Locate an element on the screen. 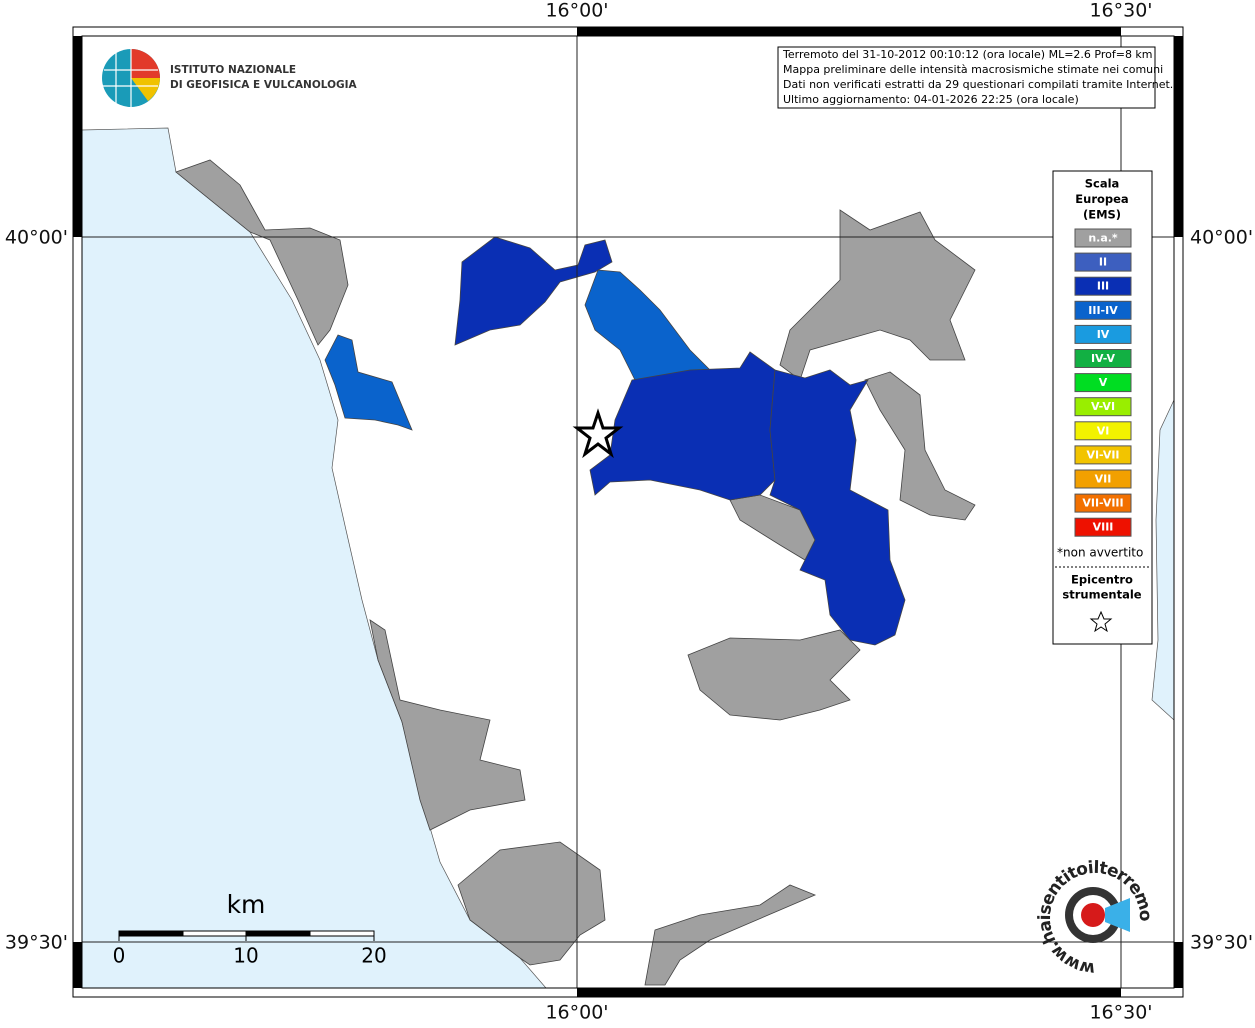 The width and height of the screenshot is (1255, 1028). legend-label: V is located at coordinates (1103, 382).